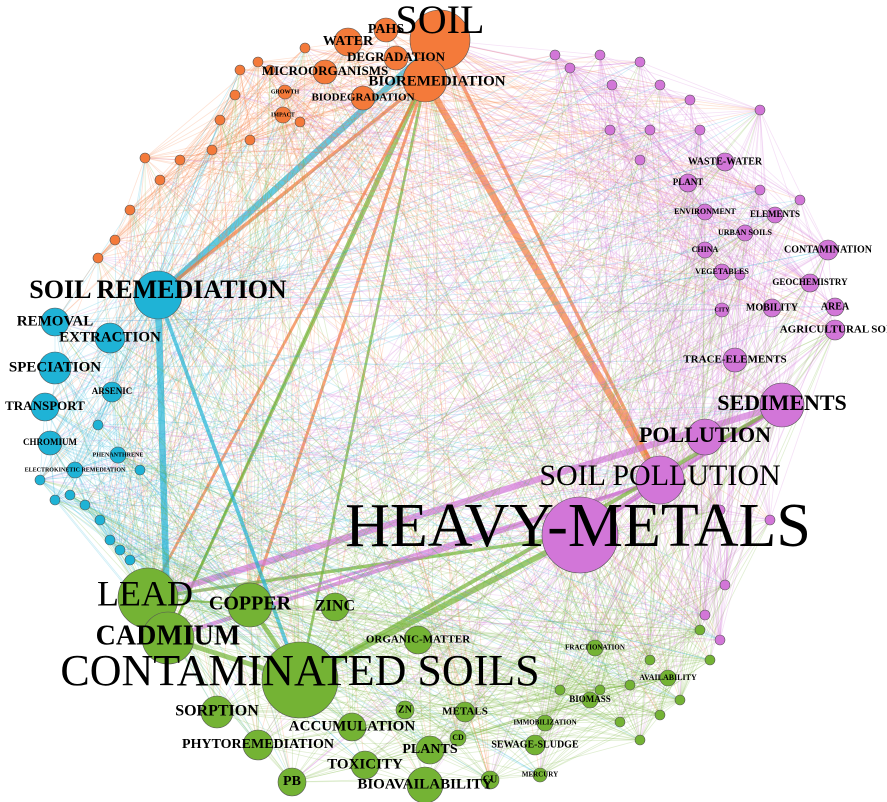 The height and width of the screenshot is (802, 887). What do you see at coordinates (118, 455) in the screenshot?
I see `node-label: PHENANTHRENE` at bounding box center [118, 455].